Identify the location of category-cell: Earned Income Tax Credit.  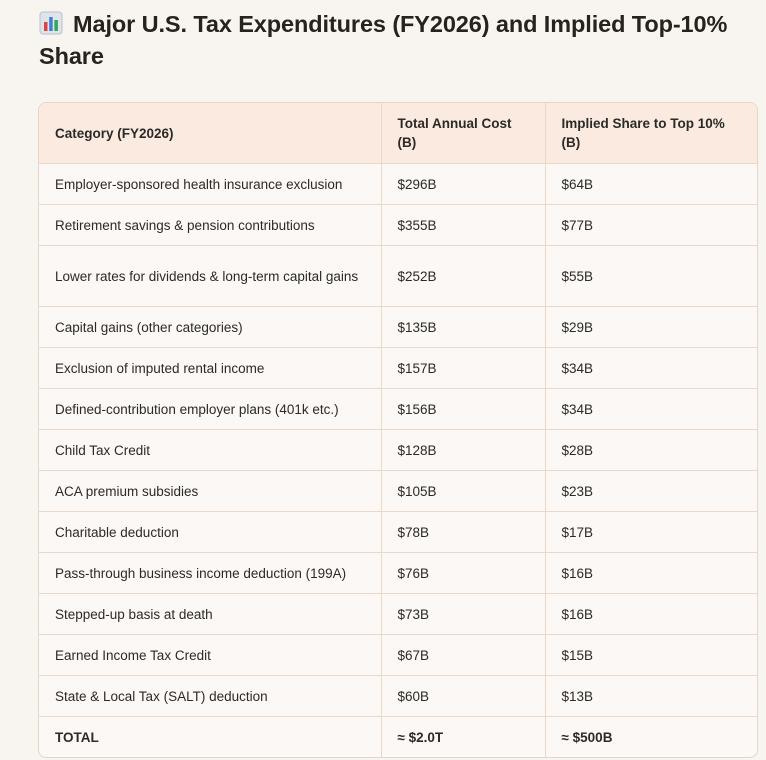
(210, 655).